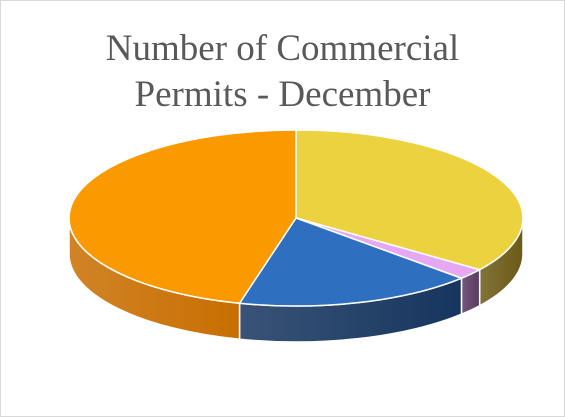  I want to click on chart-title-line-1: Number of Commercial, so click(282, 48).